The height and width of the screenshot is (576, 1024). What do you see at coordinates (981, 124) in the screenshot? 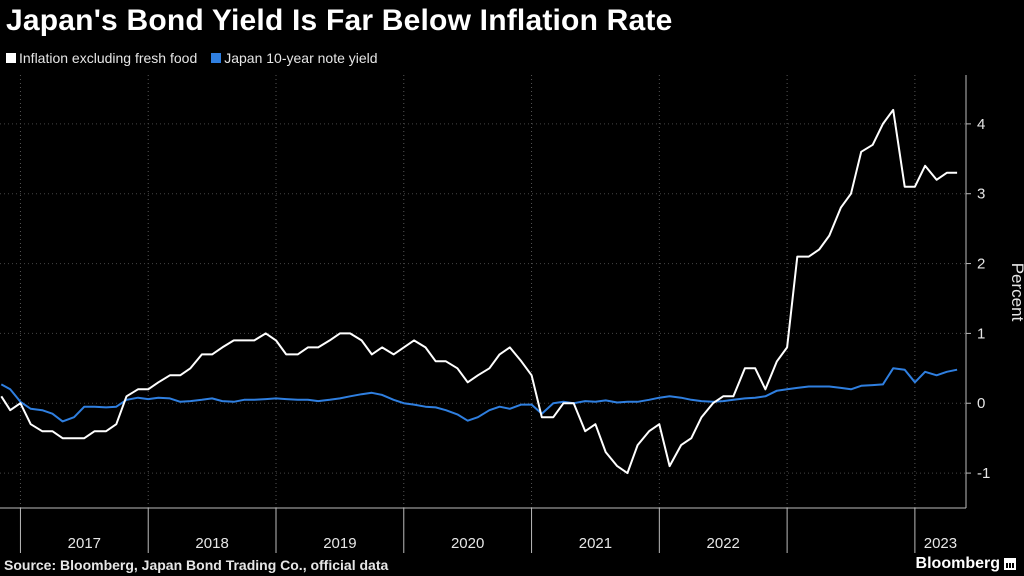
I see `y-tick-label: 4` at bounding box center [981, 124].